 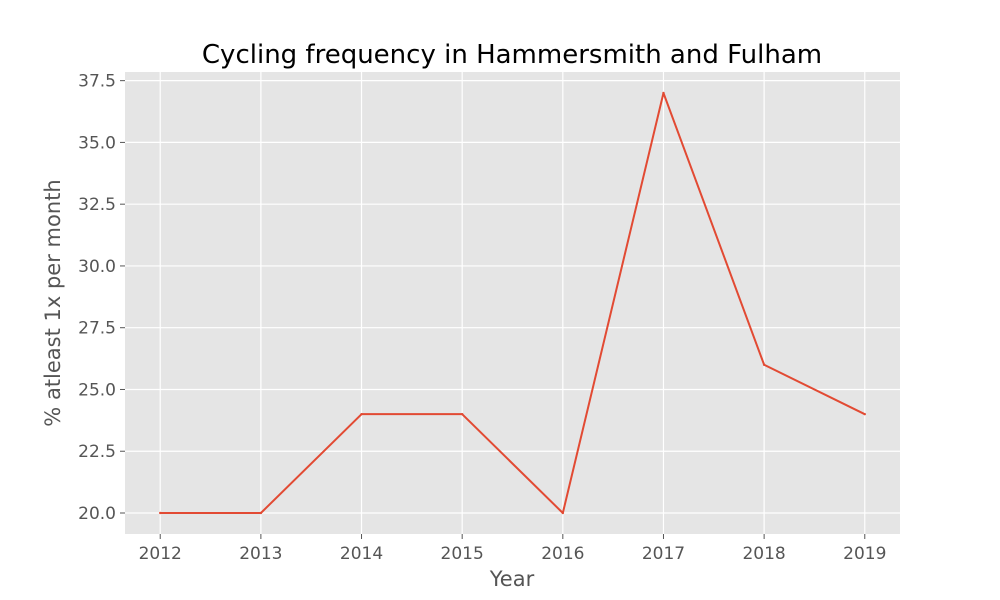 I want to click on y-axis-label: % atleast 1x per month, so click(x=53, y=302).